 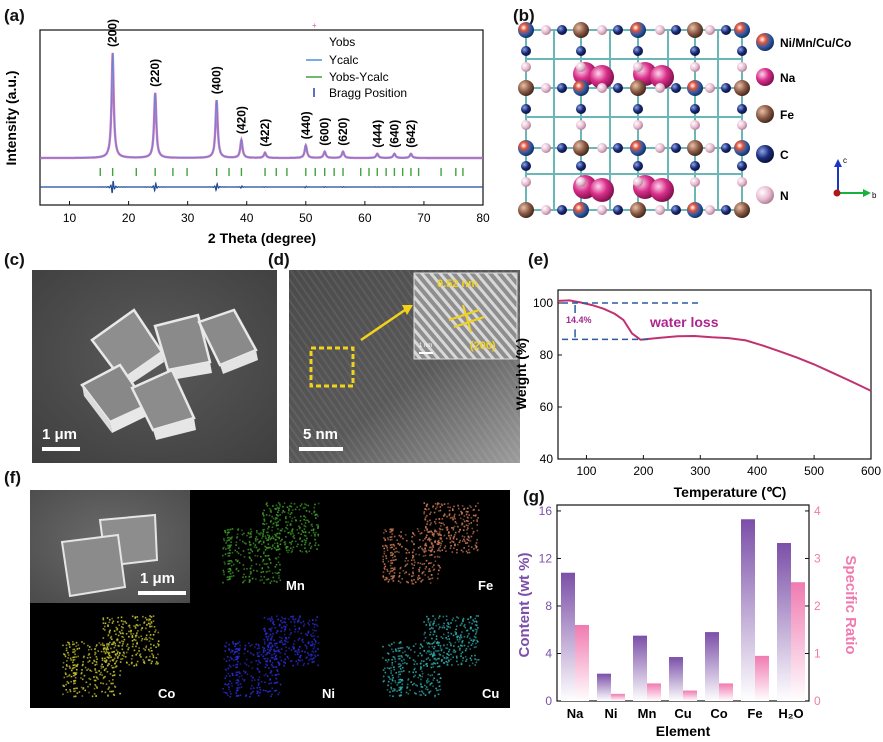 I want to click on tga-annotation: water loss, so click(x=684, y=322).